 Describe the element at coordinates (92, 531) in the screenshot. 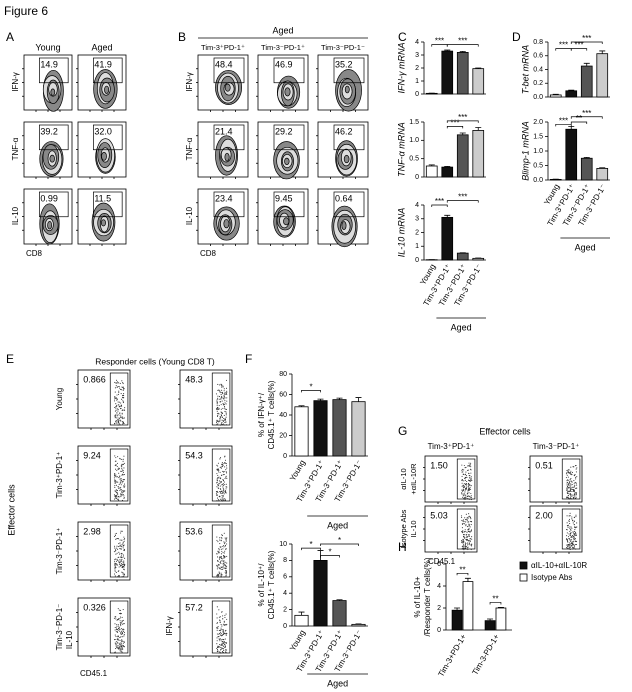

I see `gate-value: 2.98` at that location.